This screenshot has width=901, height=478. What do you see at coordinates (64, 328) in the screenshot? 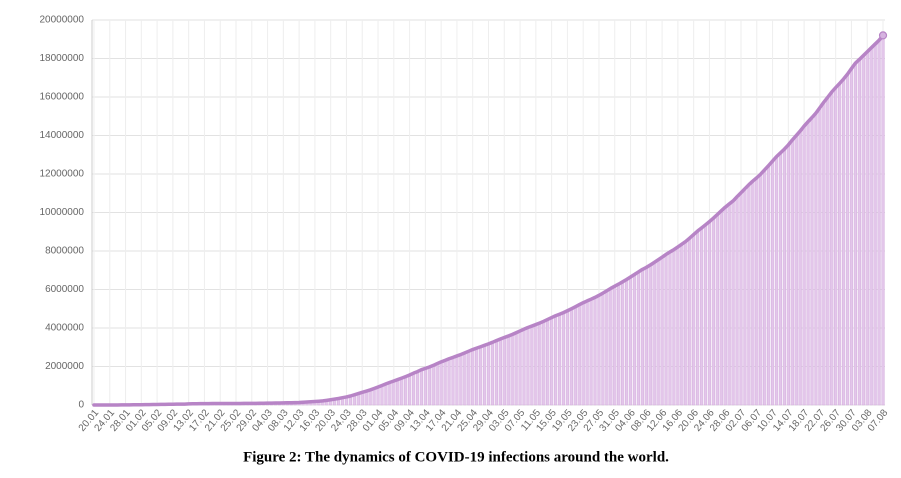
I see `y-tick-label: 4000000` at bounding box center [64, 328].